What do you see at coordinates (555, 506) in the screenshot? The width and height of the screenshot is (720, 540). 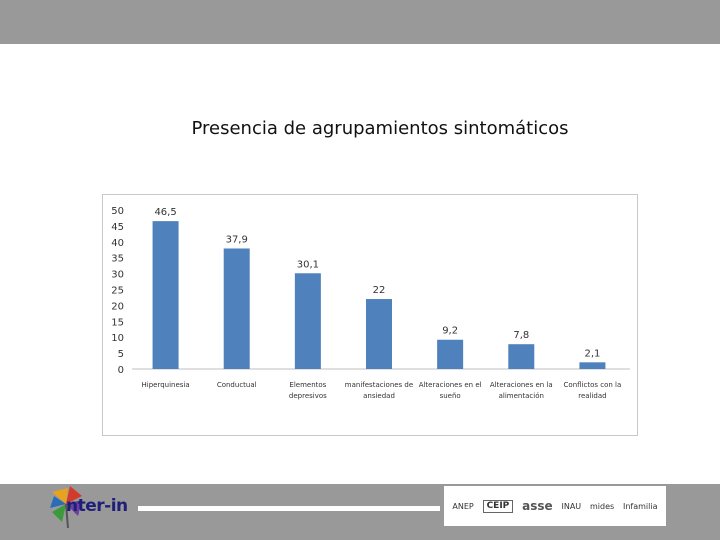 I see `sponsor-logos: ANEP CEIP asse INAU mides Infamilia` at bounding box center [555, 506].